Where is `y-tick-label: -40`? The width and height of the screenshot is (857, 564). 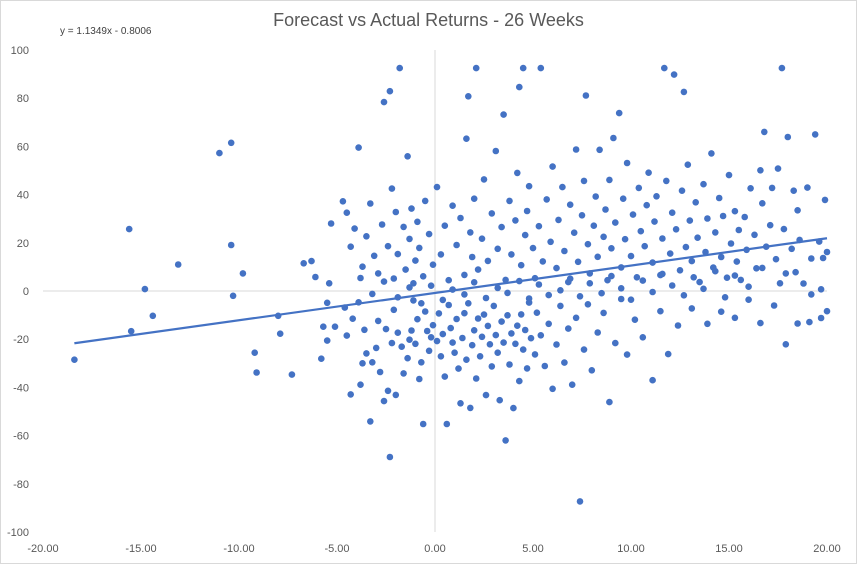
y-tick-label: -40 is located at coordinates (21, 388).